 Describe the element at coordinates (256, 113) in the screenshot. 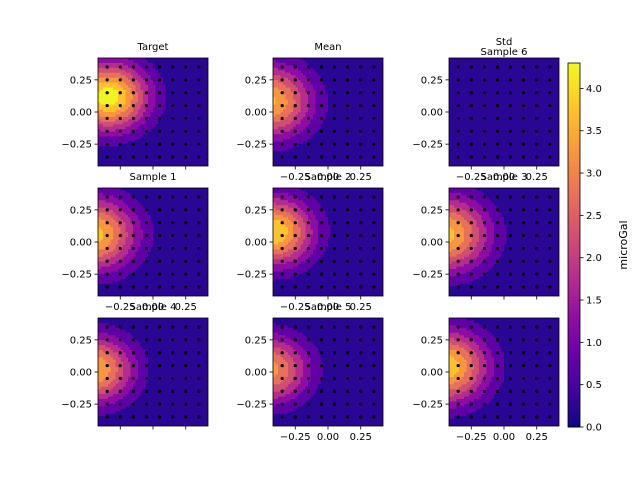

I see `y-tick-label: 0.00` at that location.